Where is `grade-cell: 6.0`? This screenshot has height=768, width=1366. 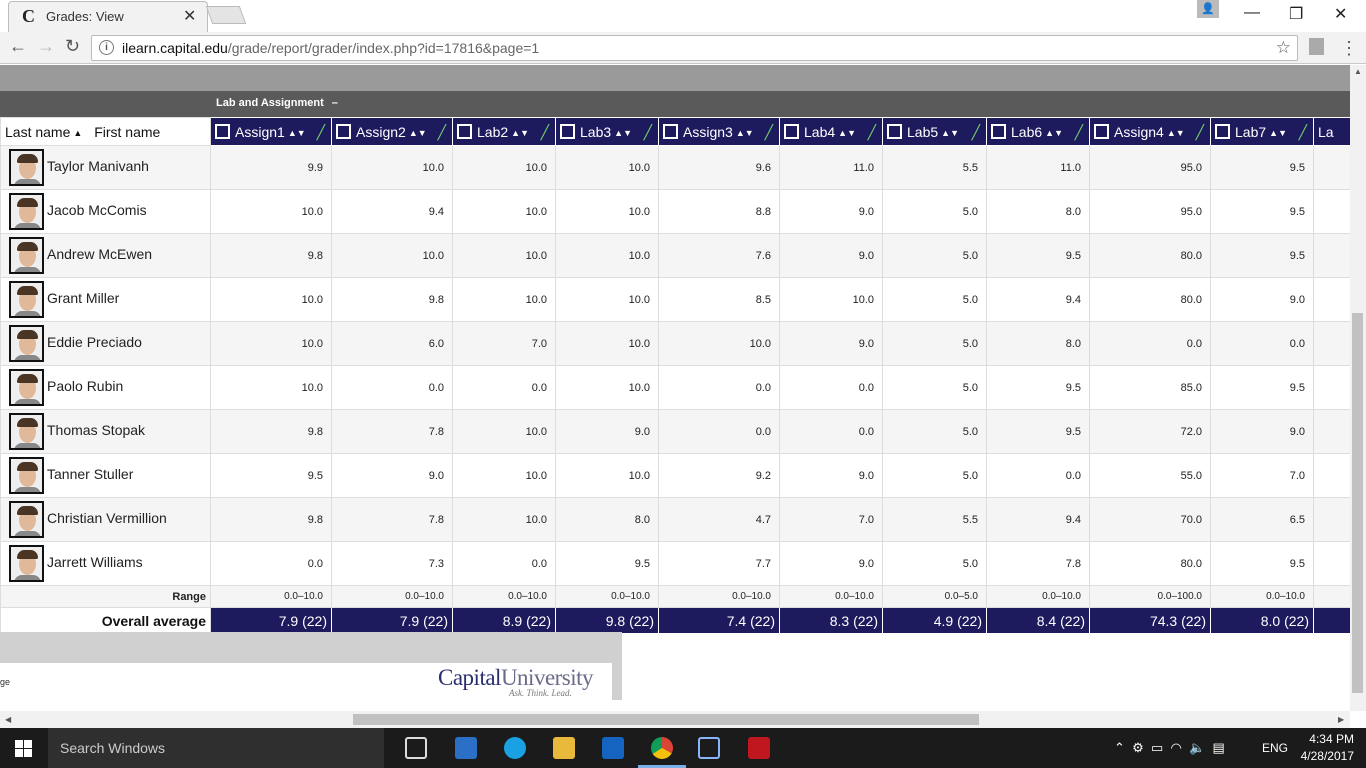 grade-cell: 6.0 is located at coordinates (392, 343).